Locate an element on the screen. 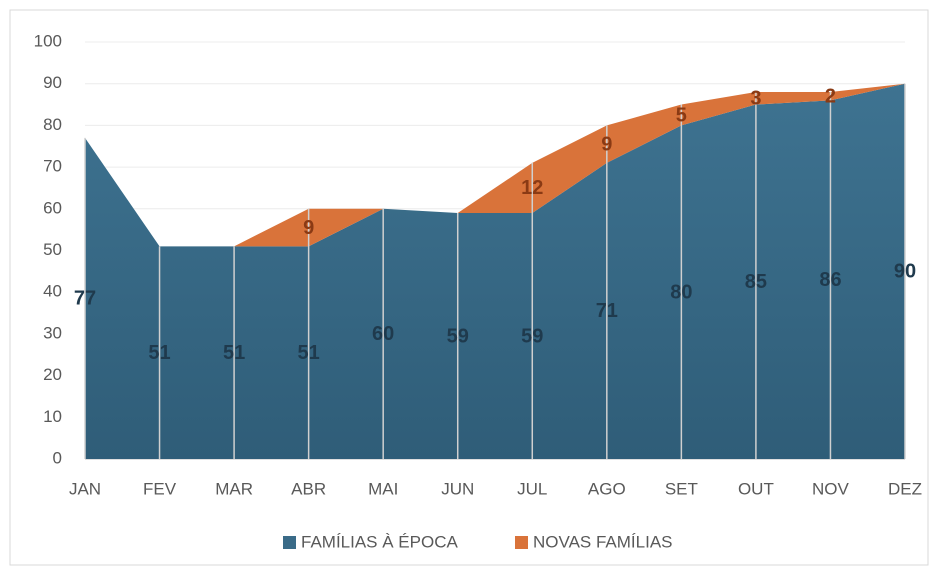 The height and width of the screenshot is (572, 938). y-tick-label: 20 is located at coordinates (52, 374).